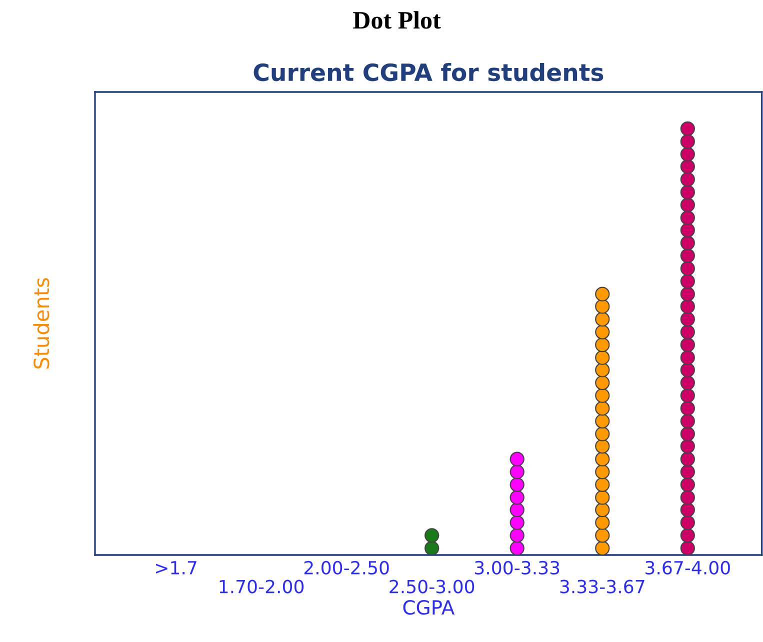 The height and width of the screenshot is (642, 763). What do you see at coordinates (429, 72) in the screenshot?
I see `chart-subtitle: Current CGPA for students` at bounding box center [429, 72].